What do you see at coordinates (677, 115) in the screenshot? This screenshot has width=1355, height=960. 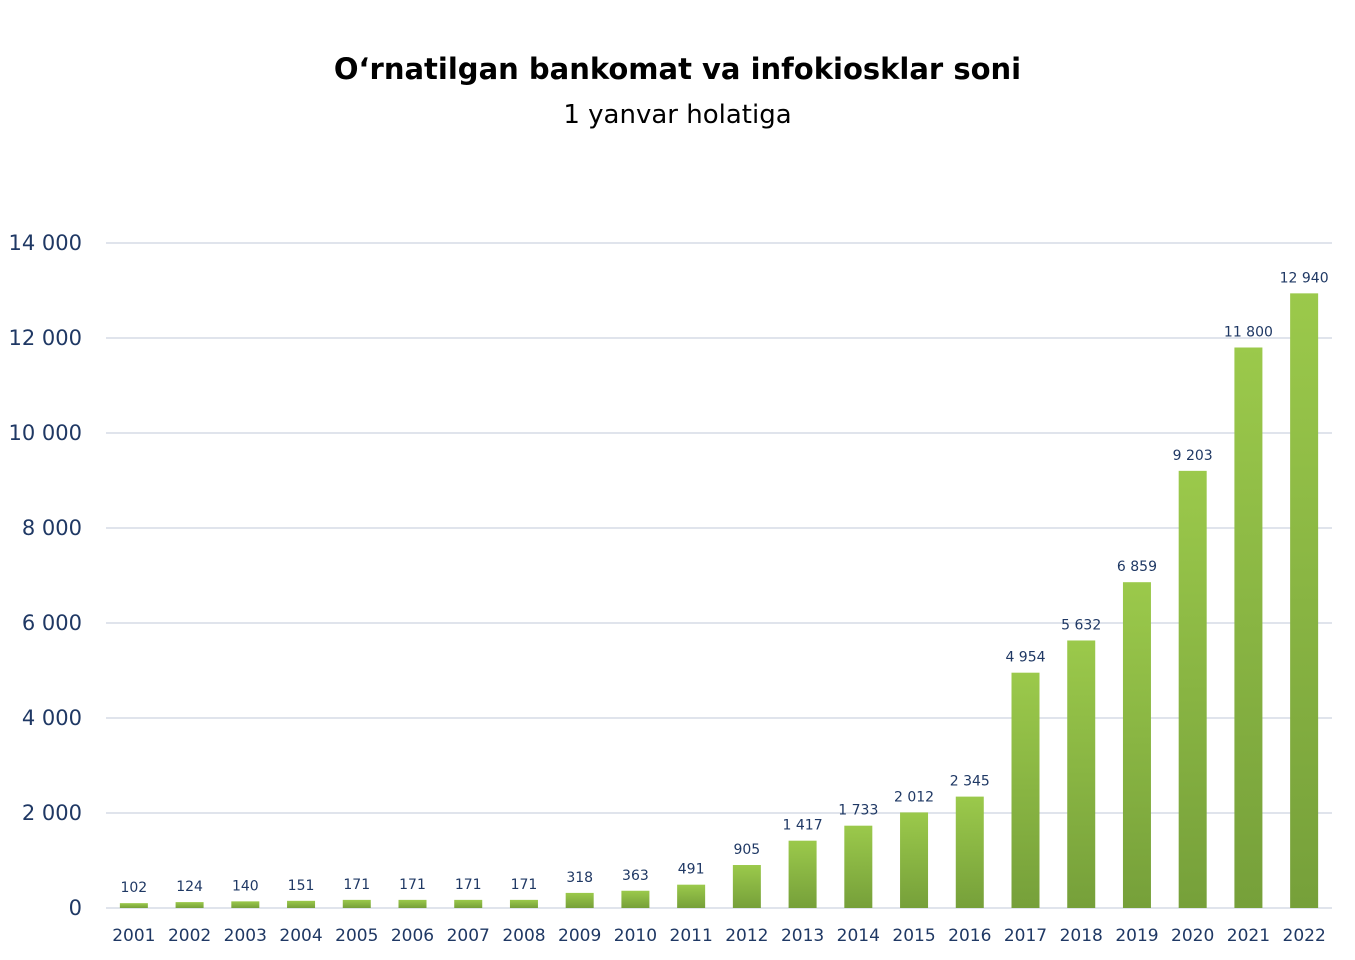 I see `chart-subtitle: 1 yanvar holatiga` at bounding box center [677, 115].